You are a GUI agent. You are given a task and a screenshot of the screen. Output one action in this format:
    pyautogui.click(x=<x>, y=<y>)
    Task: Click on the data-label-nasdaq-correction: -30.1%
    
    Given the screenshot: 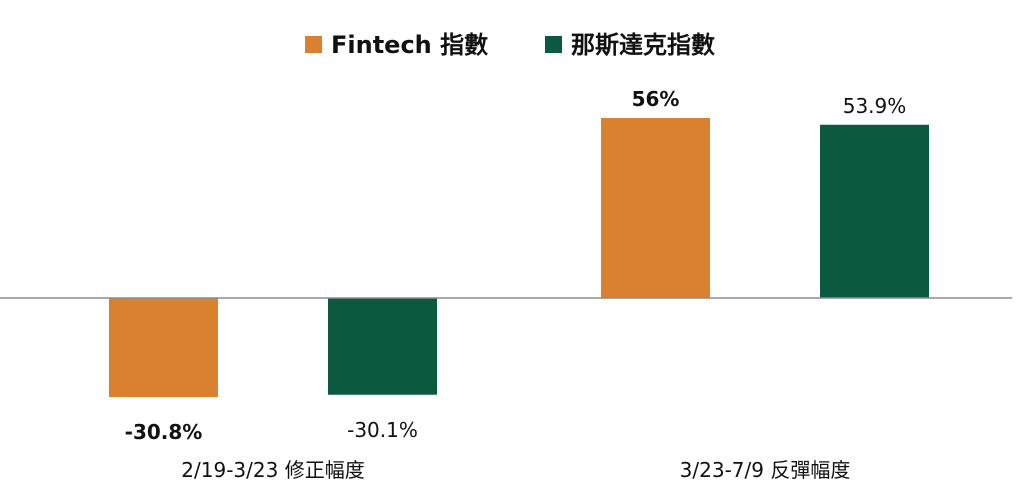 What is the action you would take?
    pyautogui.click(x=382, y=430)
    